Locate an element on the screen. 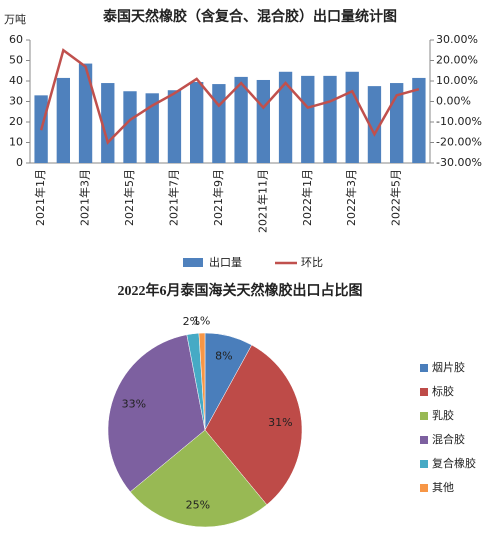  x-tick-label: 2022年5月 is located at coordinates (396, 197).